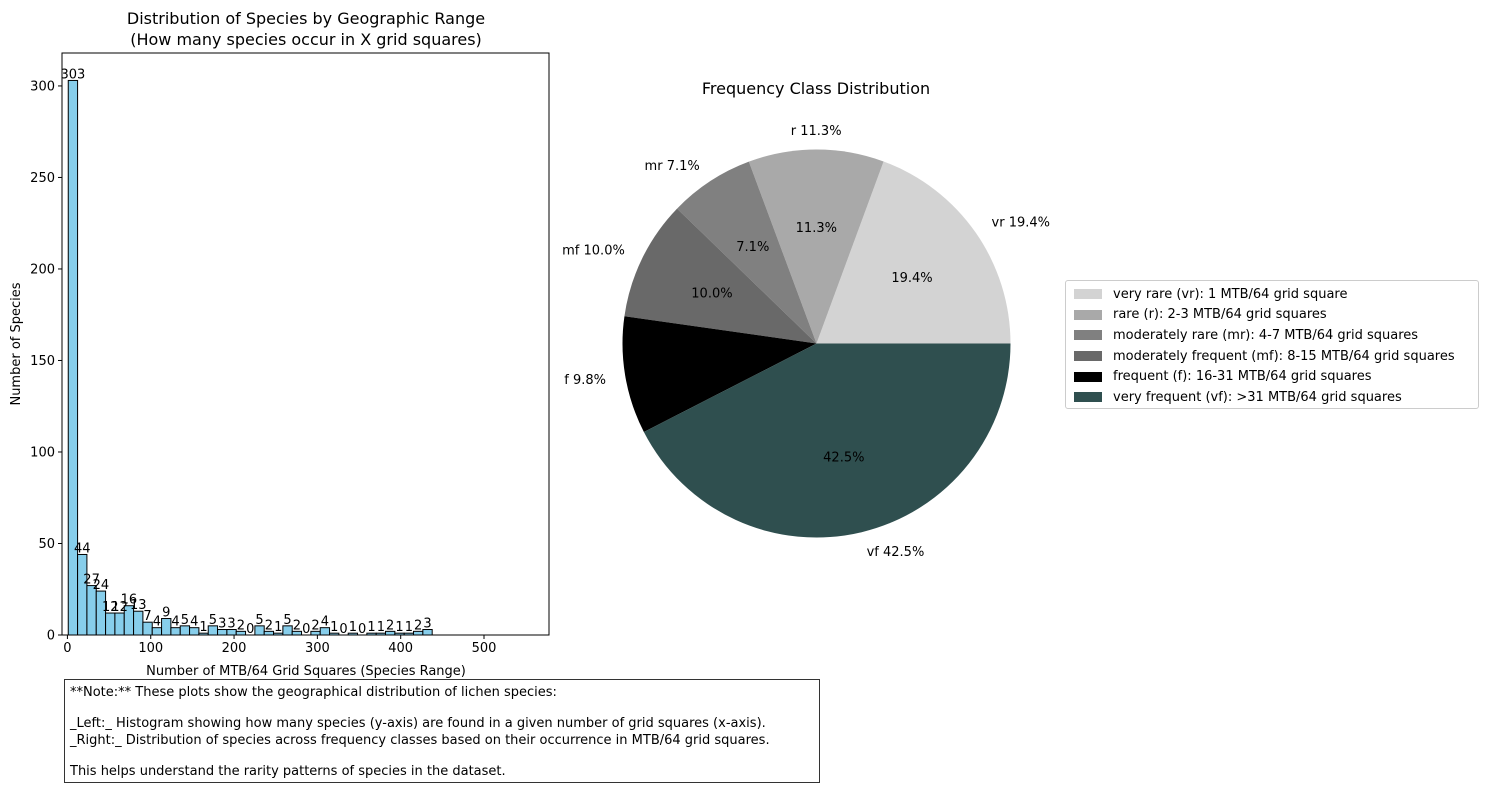 This screenshot has height=789, width=1489. What do you see at coordinates (1088, 376) in the screenshot?
I see `legend-swatch-f` at bounding box center [1088, 376].